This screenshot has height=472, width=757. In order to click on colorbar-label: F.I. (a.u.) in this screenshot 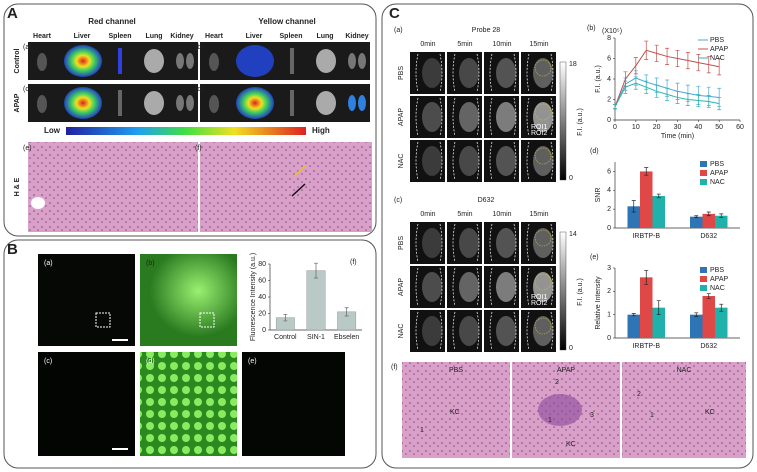, I will do `click(580, 292)`.